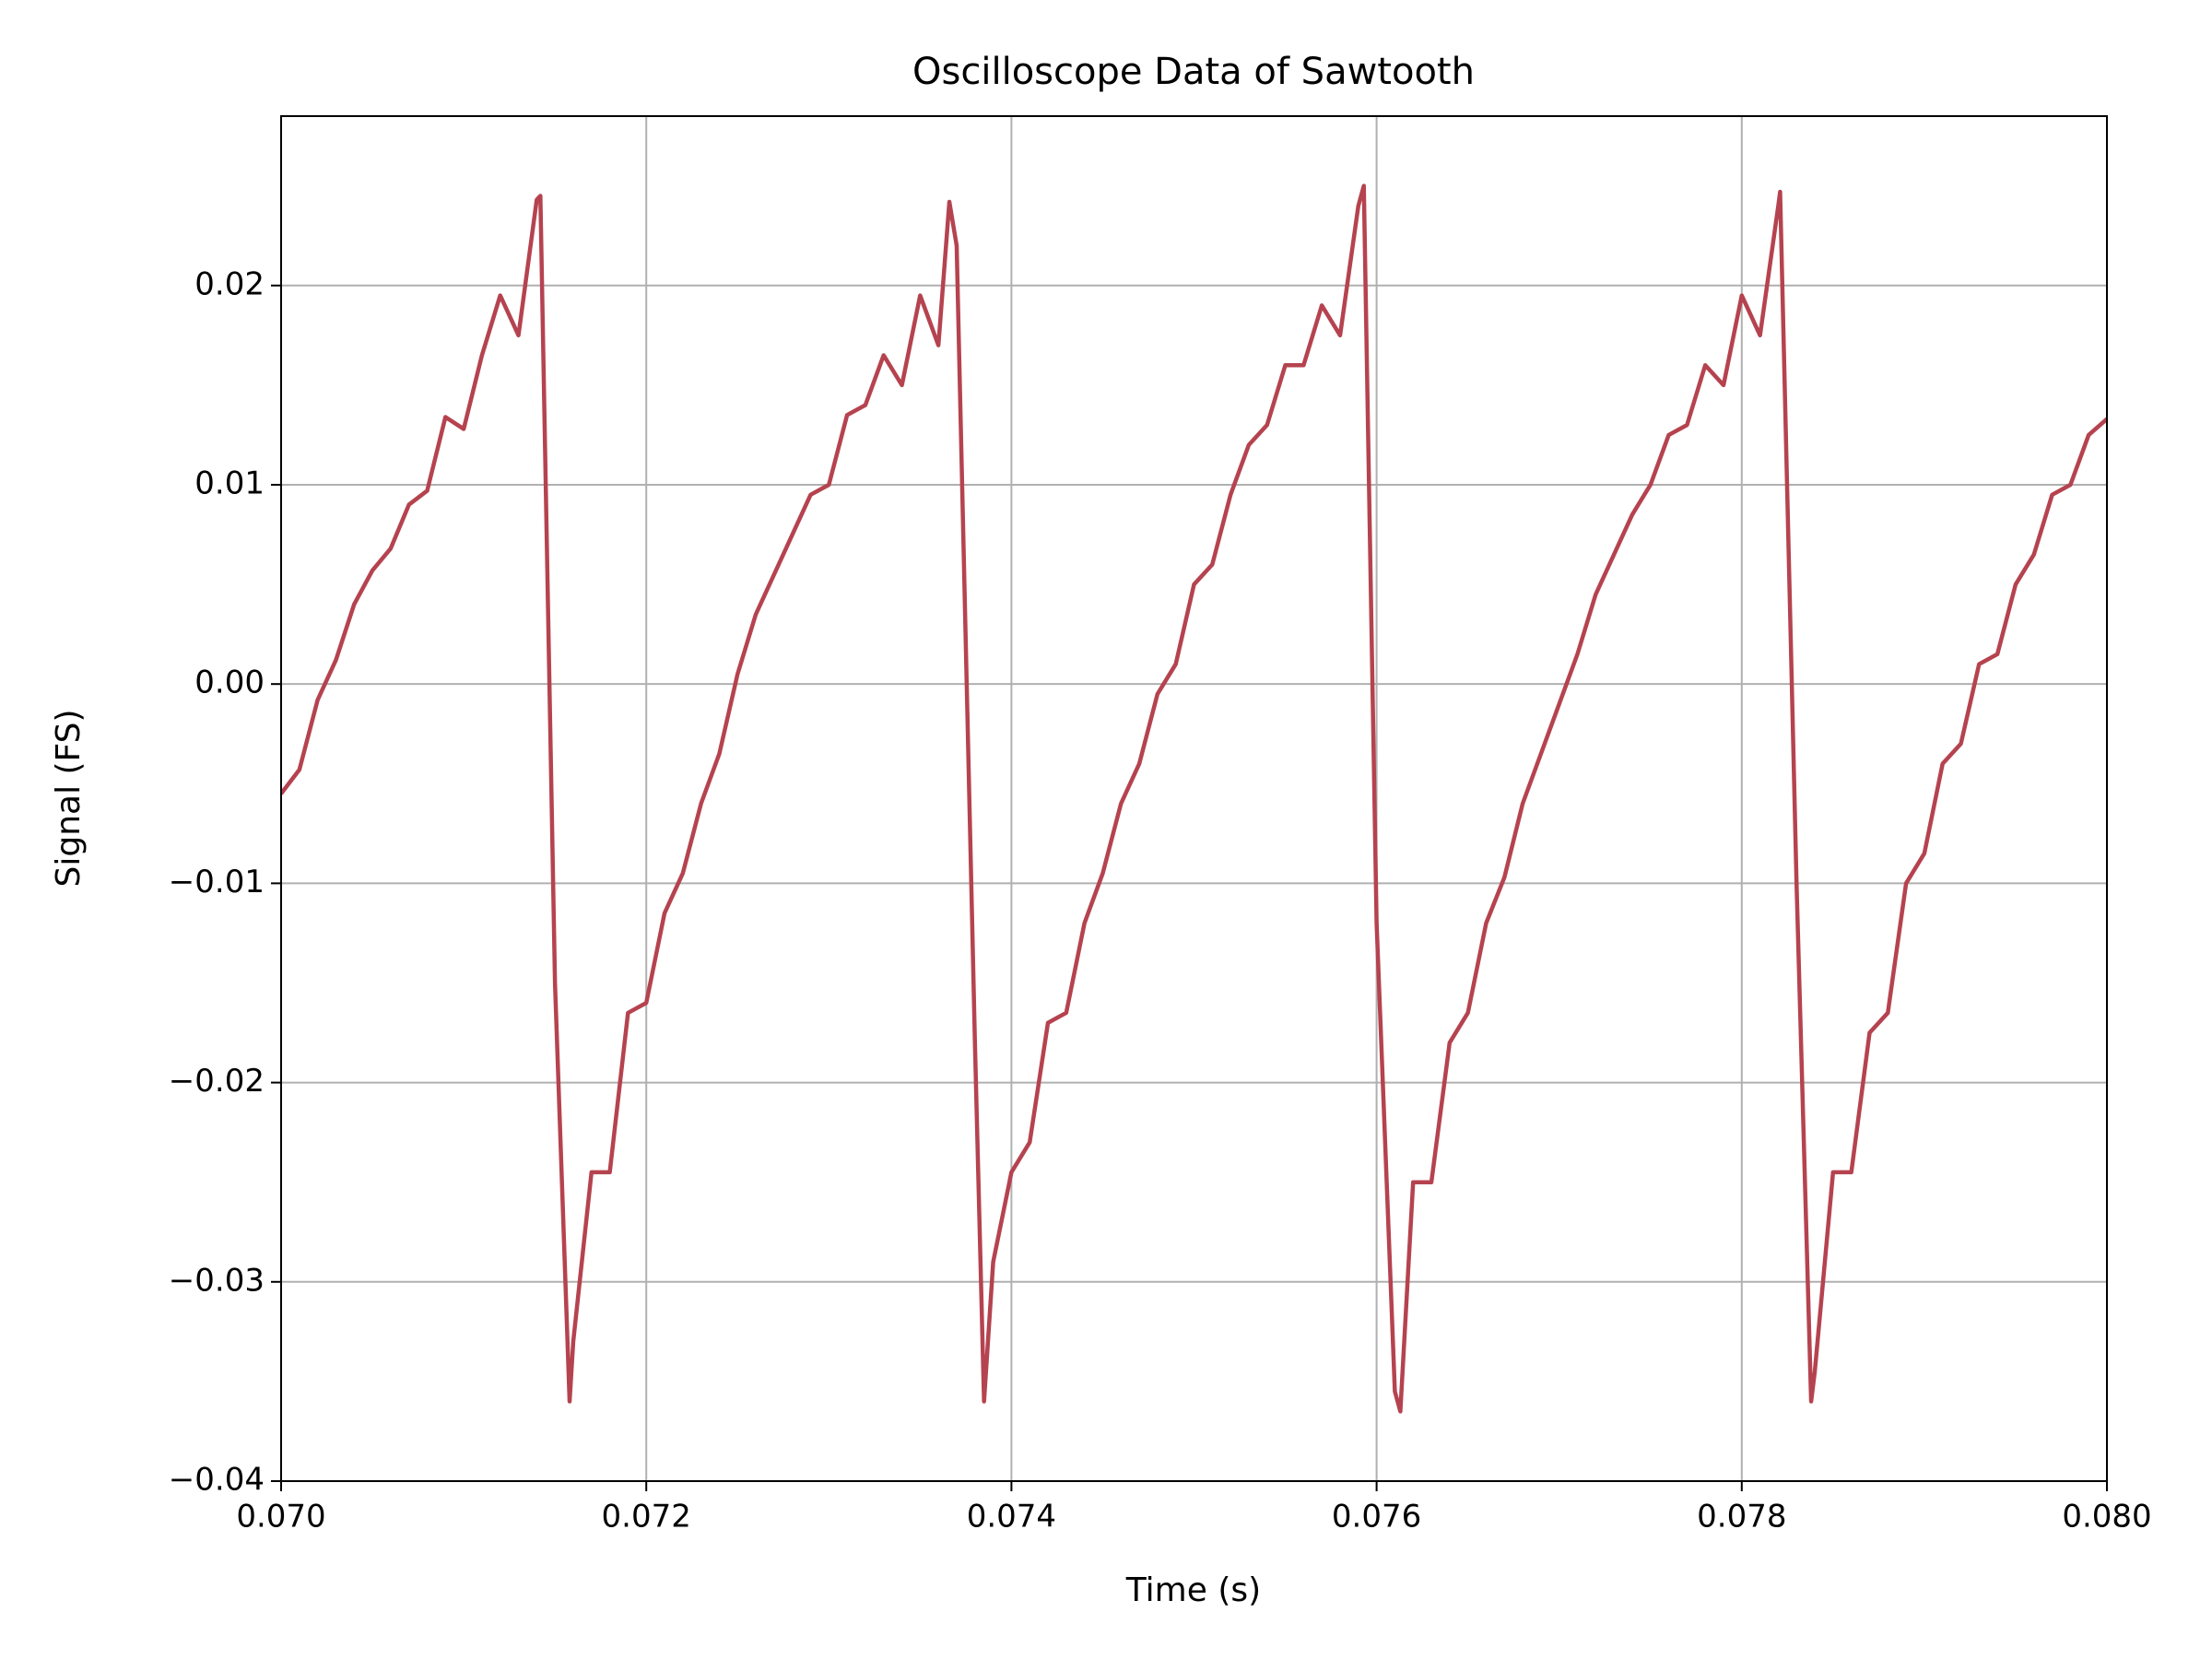 This screenshot has height=1659, width=2212. I want to click on y-tick-label: 0.01, so click(229, 483).